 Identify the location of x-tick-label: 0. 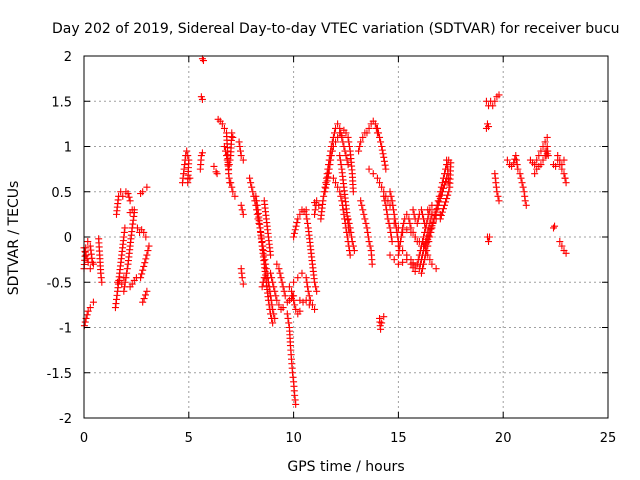
(84, 438).